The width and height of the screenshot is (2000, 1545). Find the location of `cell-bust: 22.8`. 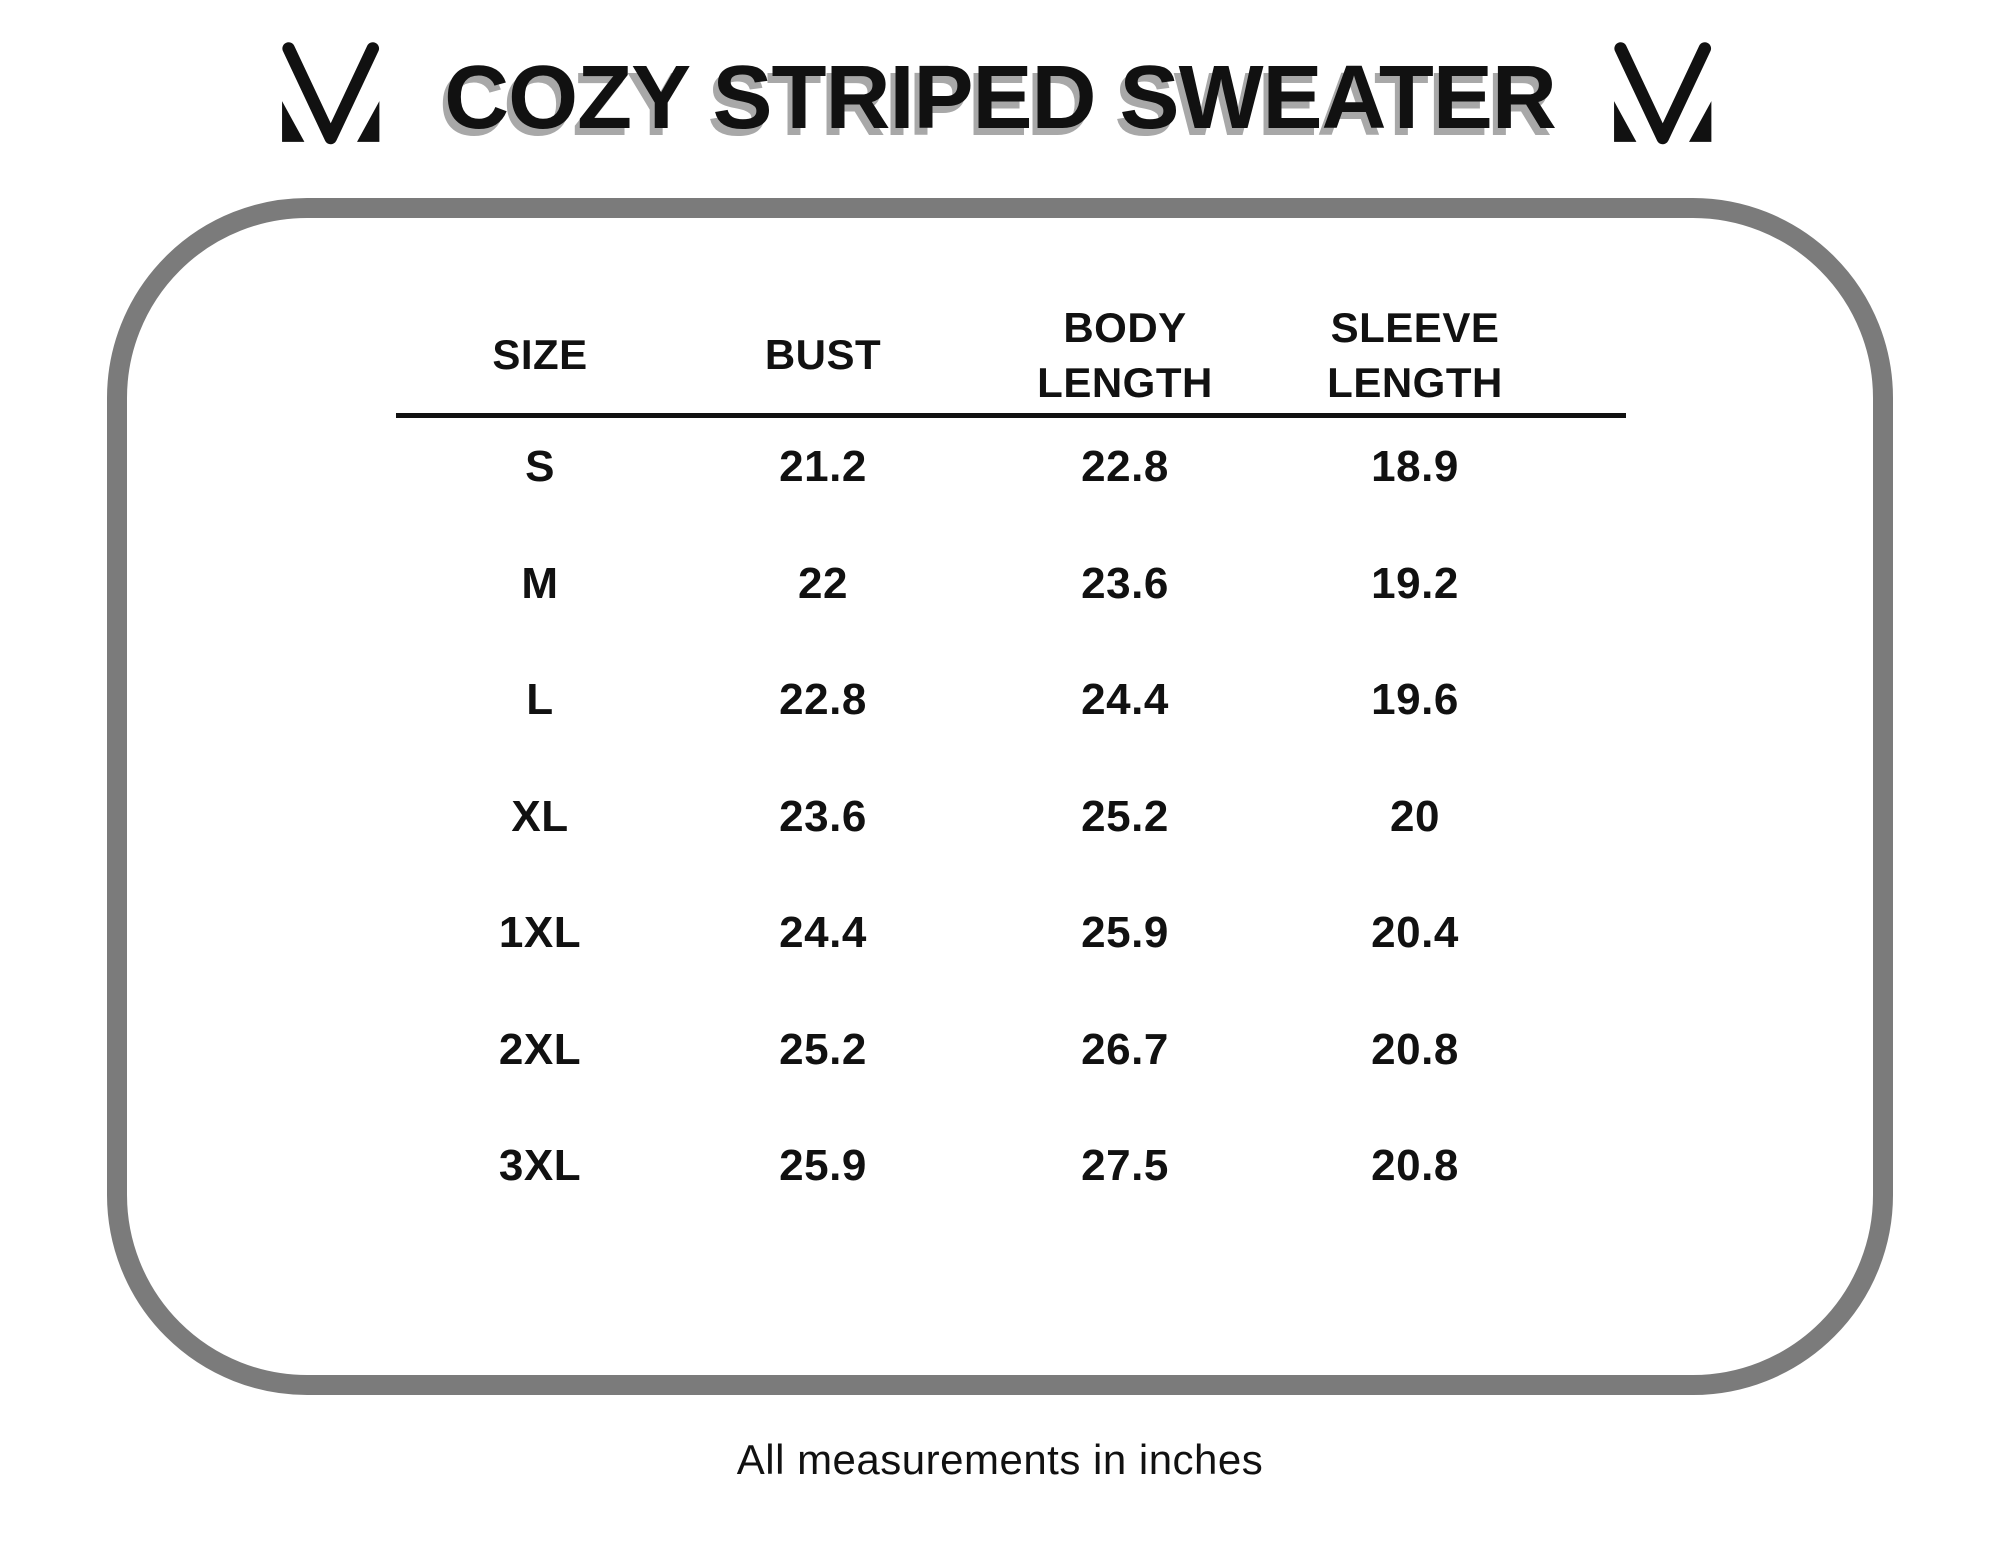

cell-bust: 22.8 is located at coordinates (823, 700).